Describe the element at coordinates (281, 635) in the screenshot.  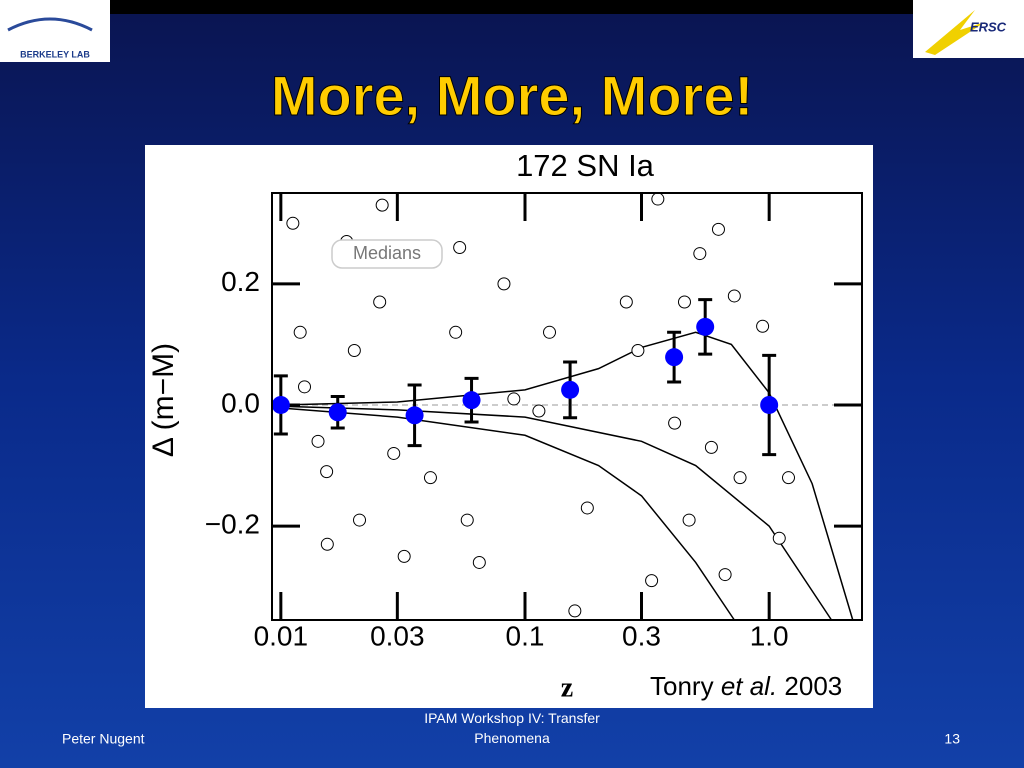
I see `x-tick-label: 0.01` at that location.